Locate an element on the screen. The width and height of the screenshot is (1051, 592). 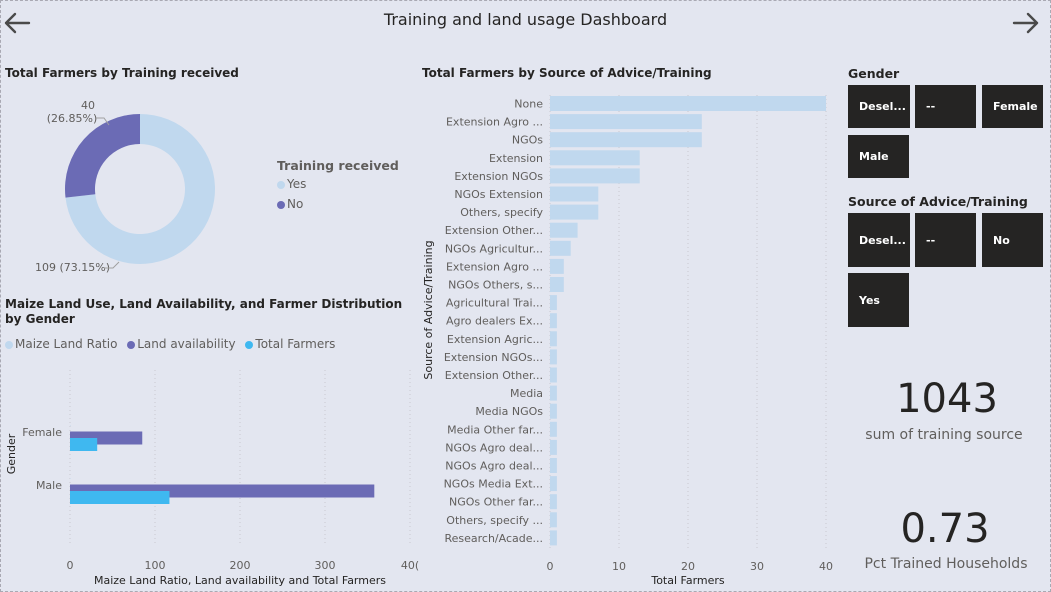
donut-chart-title: Total Farmers by Training received is located at coordinates (122, 73).